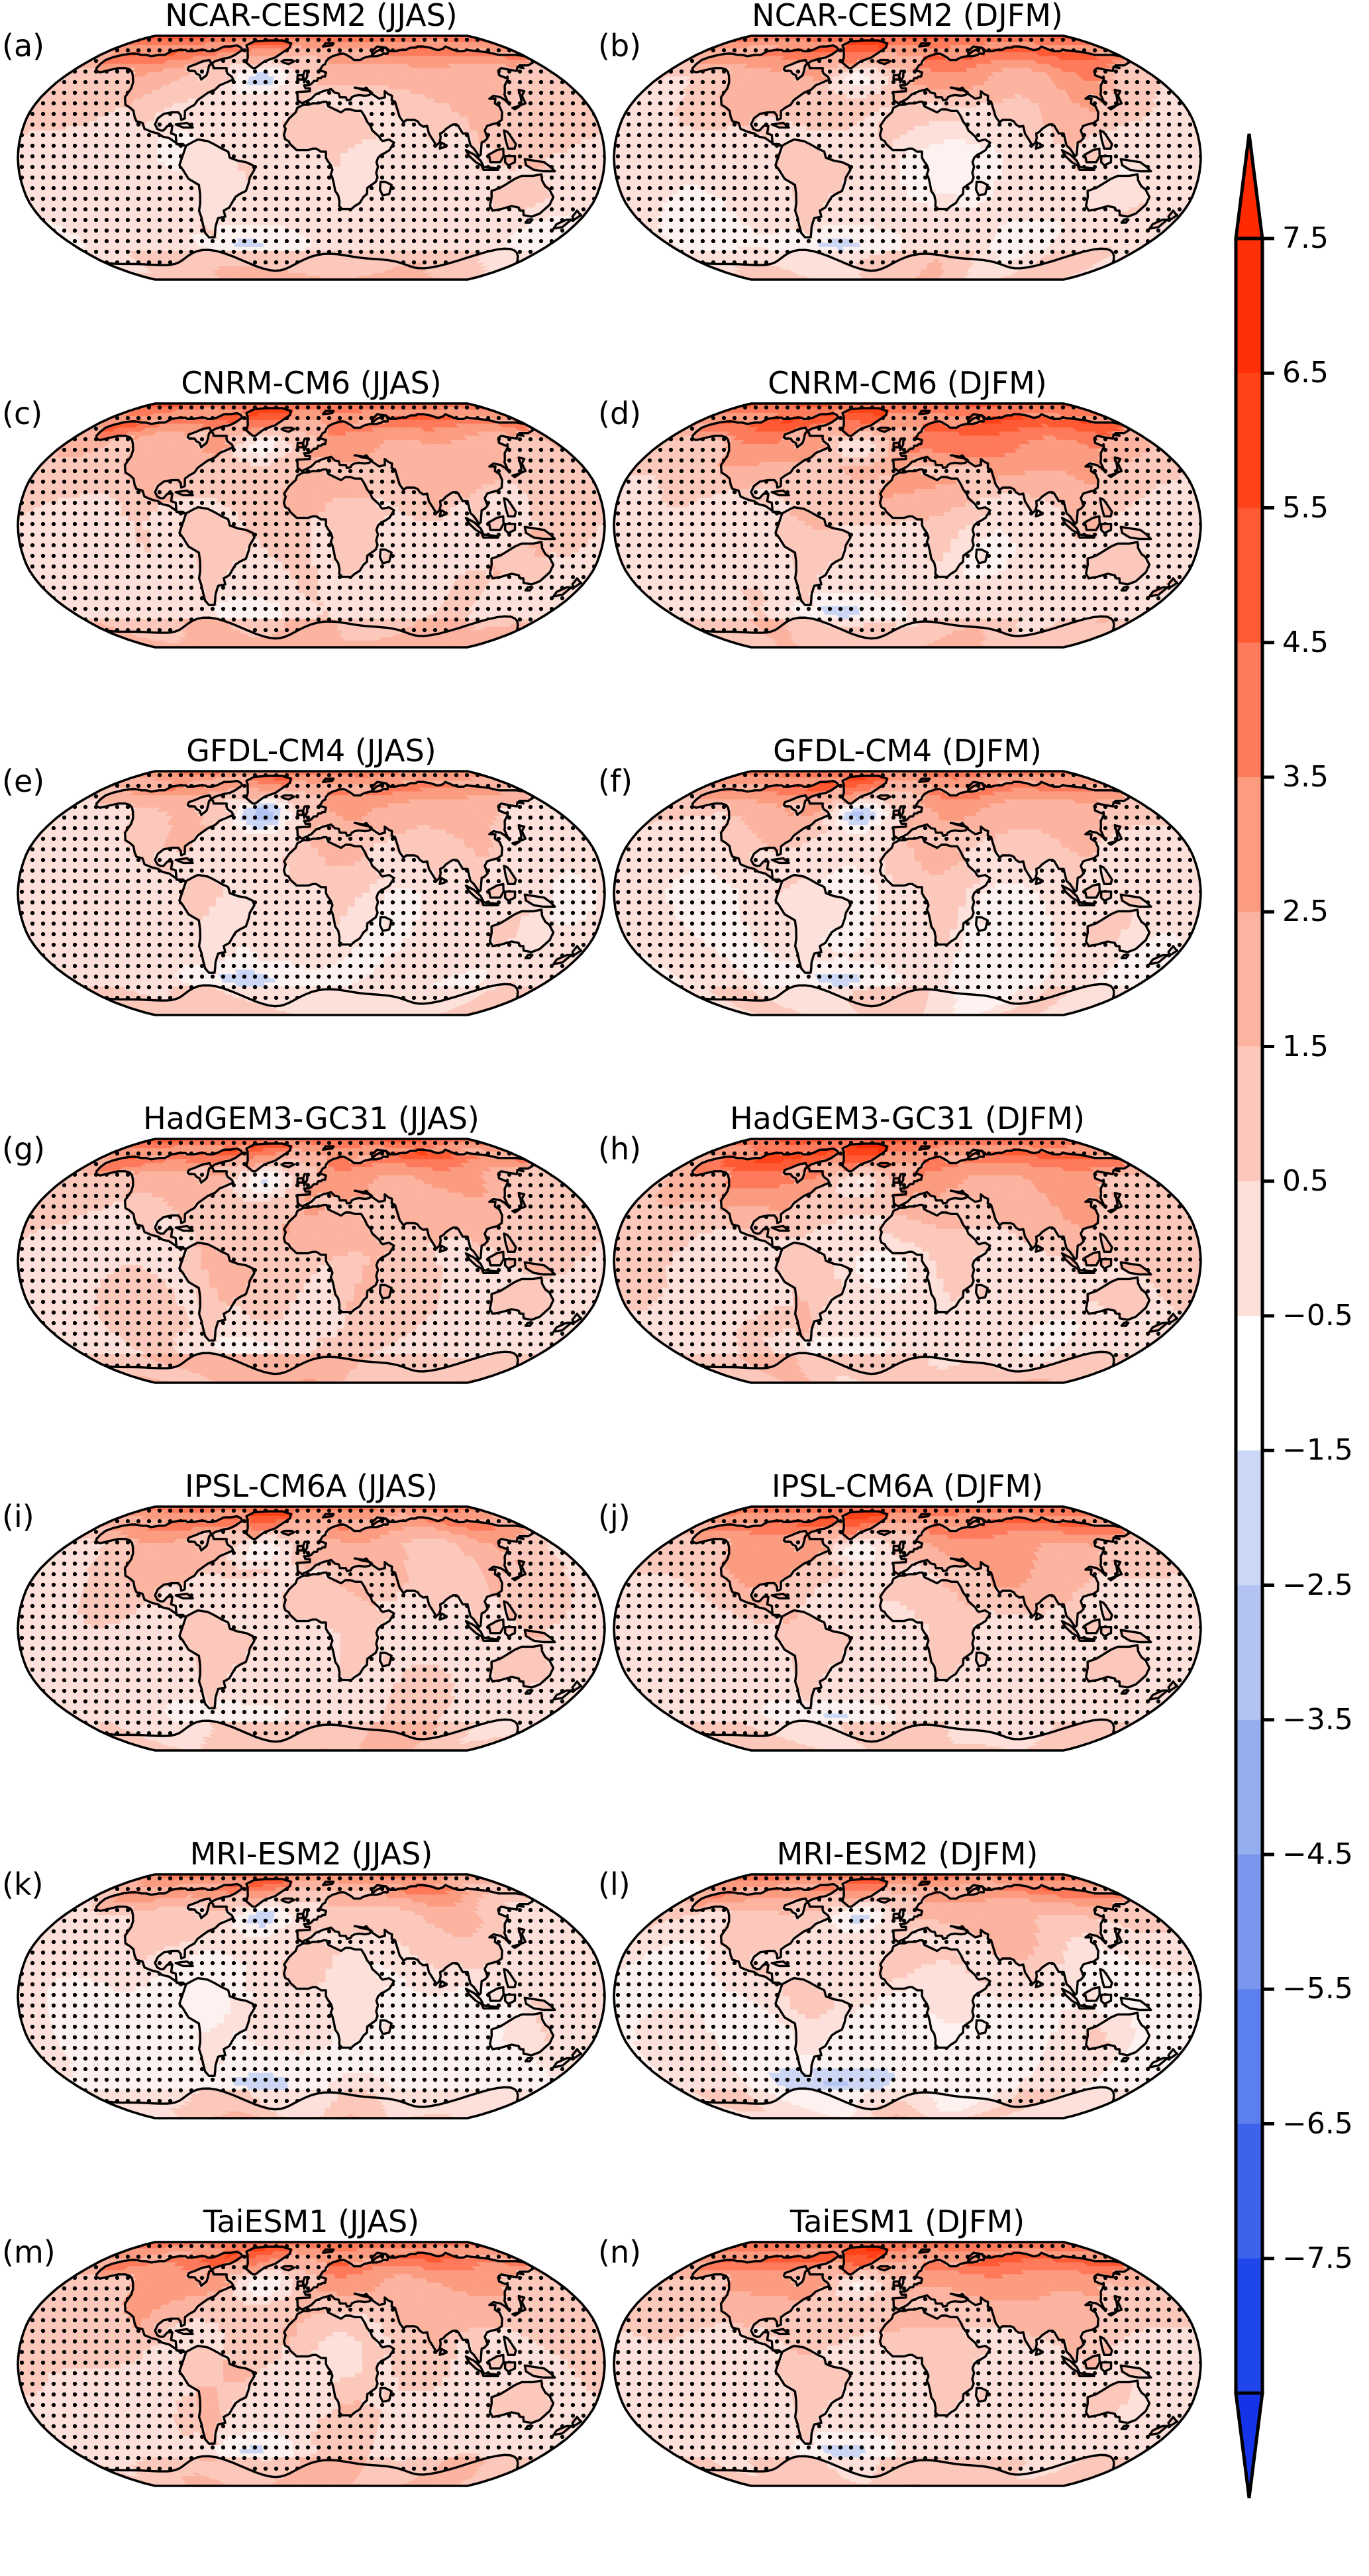 Image resolution: width=1369 pixels, height=2576 pixels. What do you see at coordinates (1317, 1854) in the screenshot?
I see `colorbar-tick-label: −4.5` at bounding box center [1317, 1854].